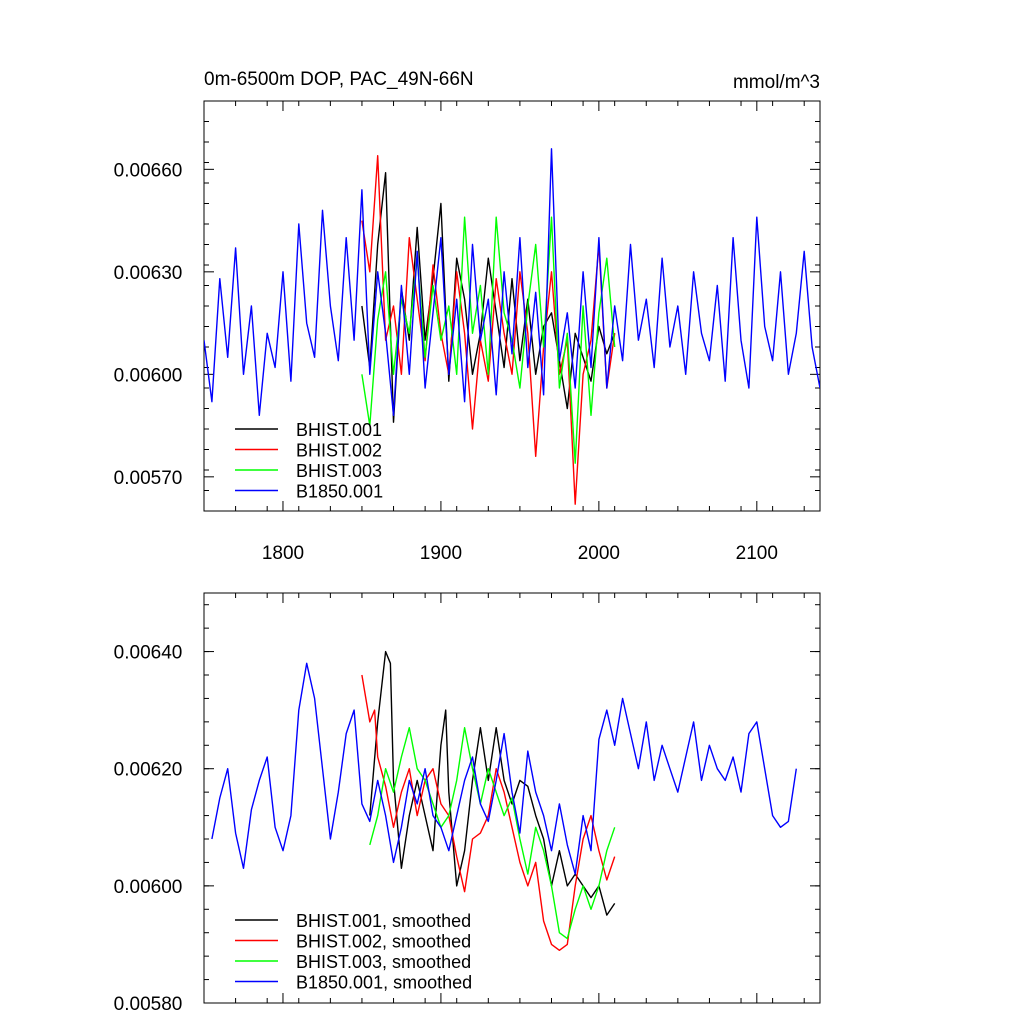 The height and width of the screenshot is (1029, 1024). I want to click on y-tick-label: 0.00580, so click(148, 1004).